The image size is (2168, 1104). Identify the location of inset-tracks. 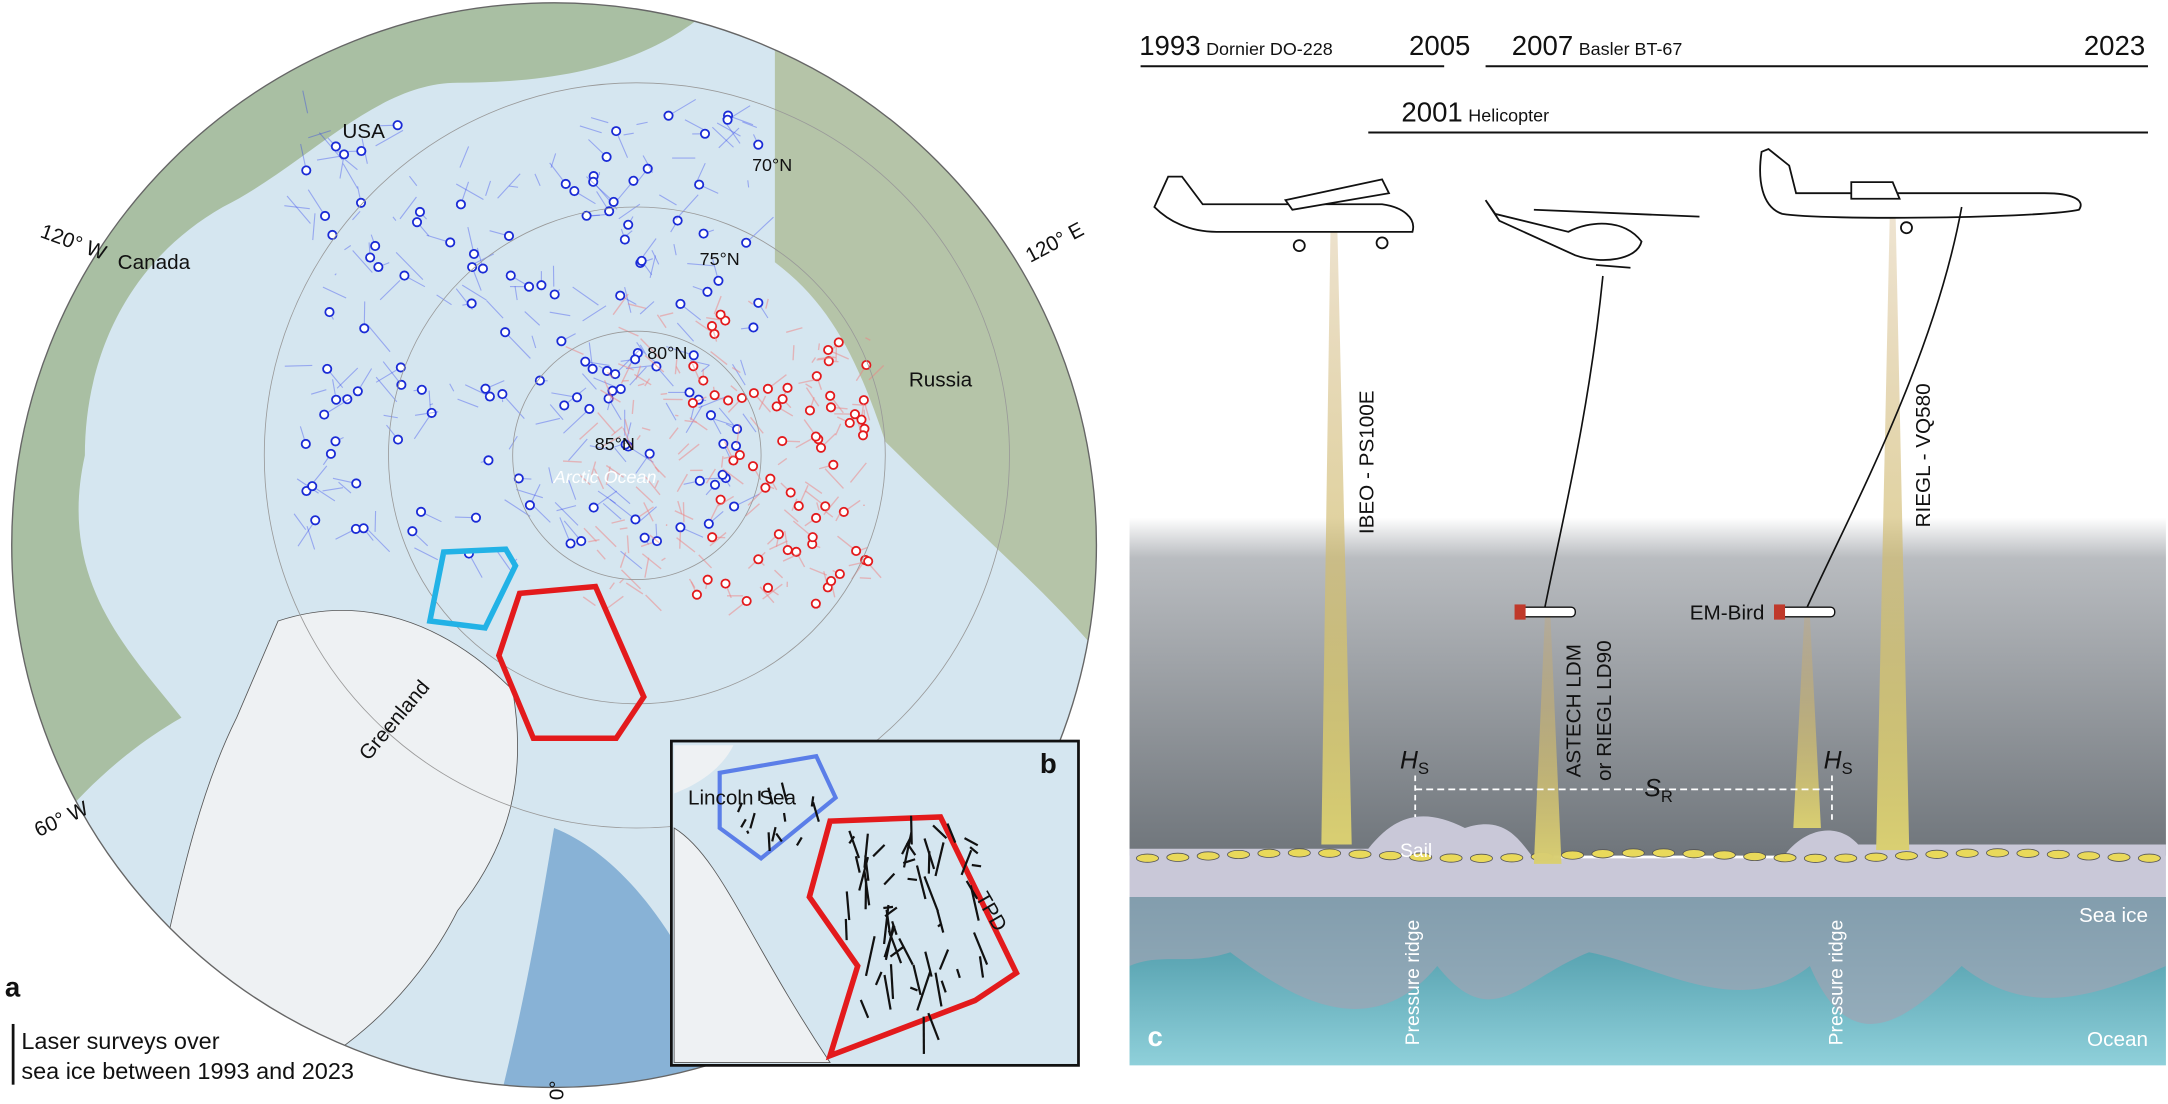
(862, 918).